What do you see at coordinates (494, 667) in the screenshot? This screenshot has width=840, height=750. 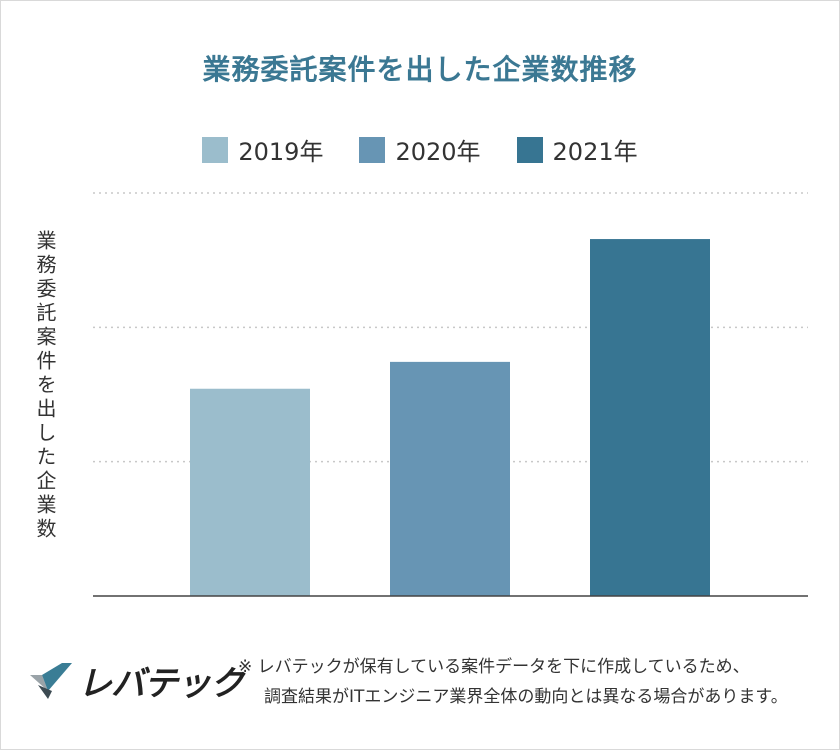 I see `footnote-line-1: ※ レバテックが保有している案件データを下に作成しているため、` at bounding box center [494, 667].